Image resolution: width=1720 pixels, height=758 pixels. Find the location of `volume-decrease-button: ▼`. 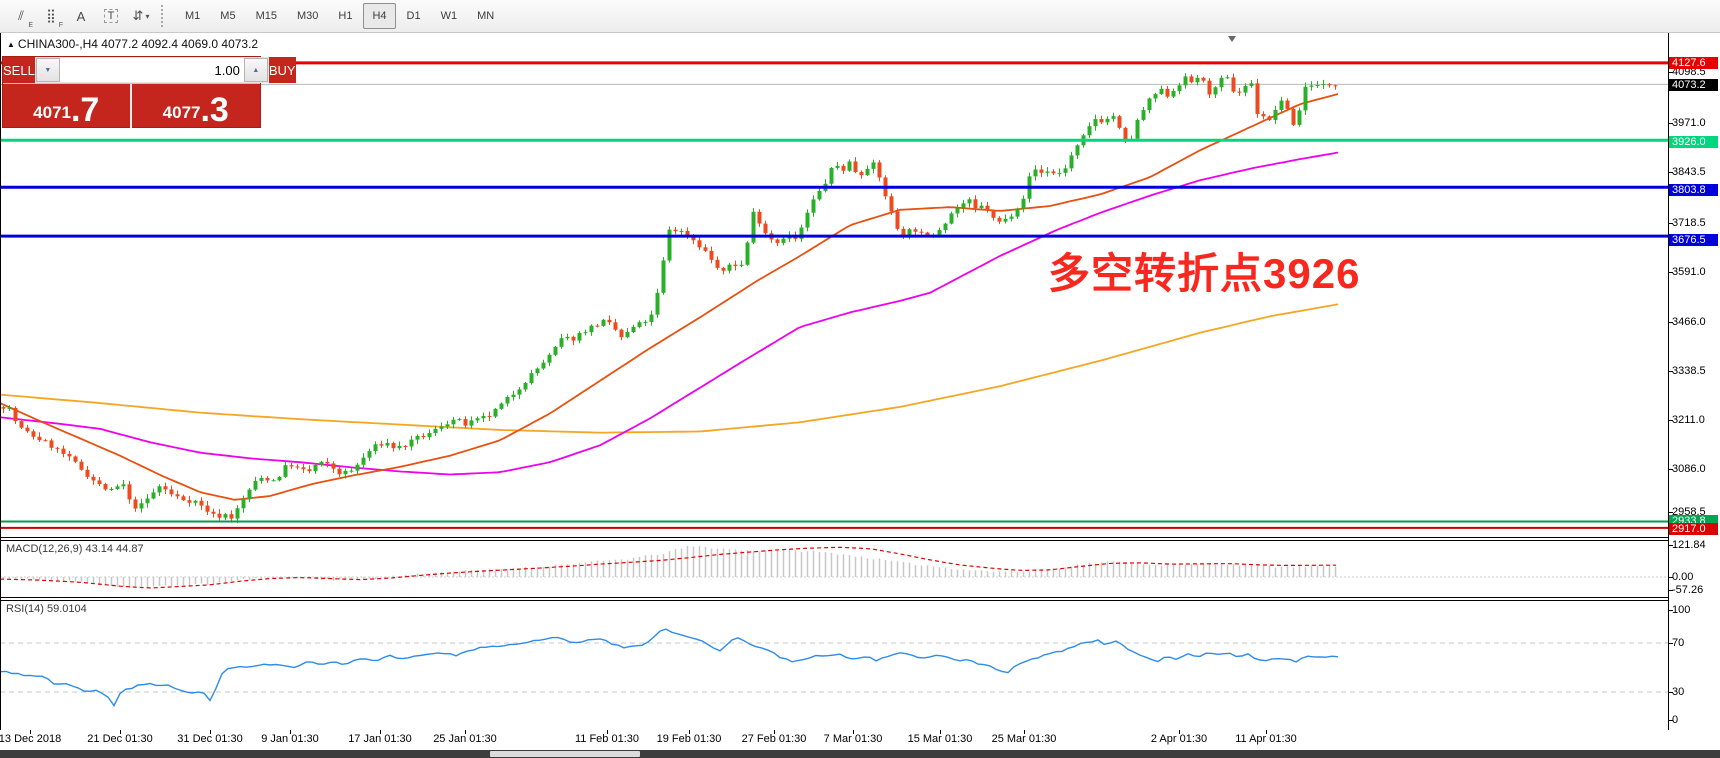

volume-decrease-button: ▼ is located at coordinates (47, 70).